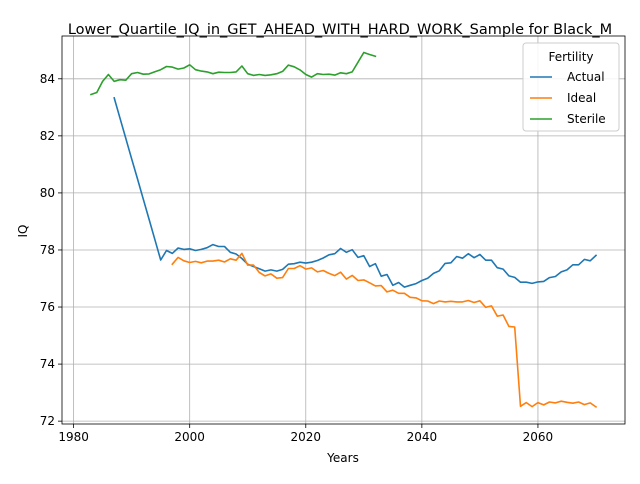  Describe the element at coordinates (47, 307) in the screenshot. I see `y-tick-label: 76` at that location.